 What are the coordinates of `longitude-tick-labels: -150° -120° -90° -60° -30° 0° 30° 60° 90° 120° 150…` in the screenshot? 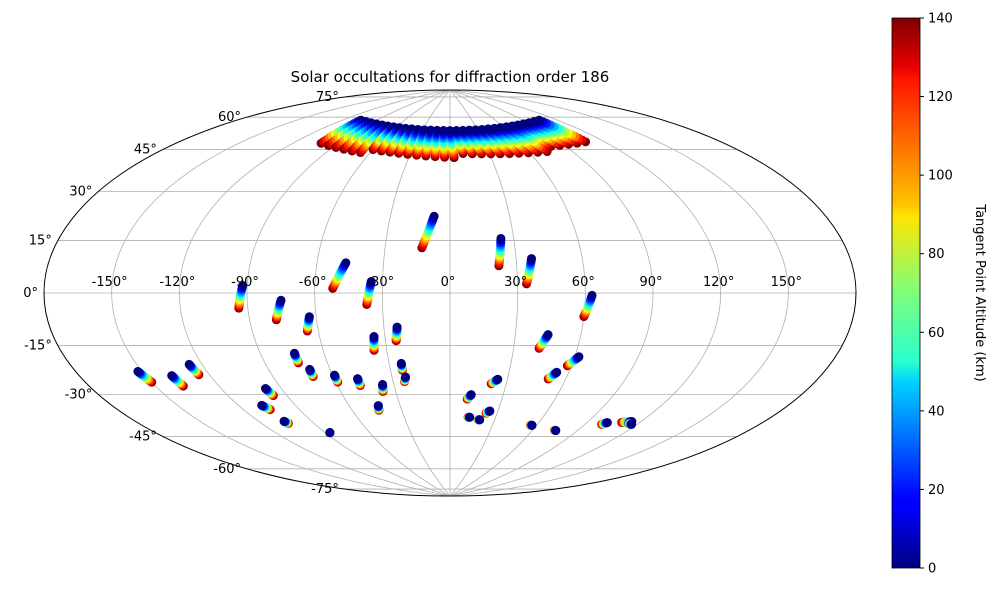 It's located at (447, 282).